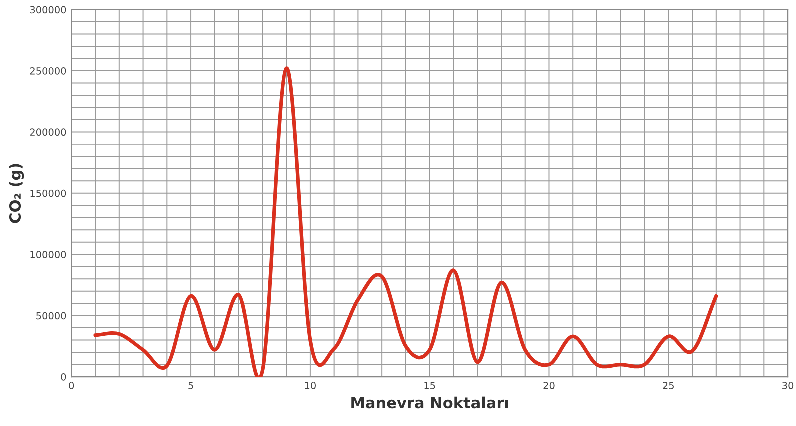 Image resolution: width=796 pixels, height=426 pixels. What do you see at coordinates (16, 194) in the screenshot?
I see `y-axis-title: CO₂ (g)` at bounding box center [16, 194].